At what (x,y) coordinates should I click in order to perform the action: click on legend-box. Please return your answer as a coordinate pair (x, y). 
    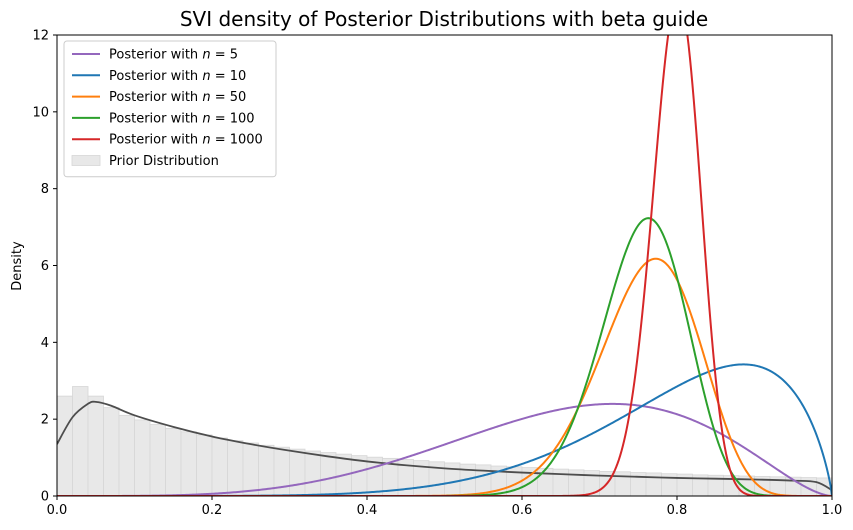
    Looking at the image, I should click on (170, 109).